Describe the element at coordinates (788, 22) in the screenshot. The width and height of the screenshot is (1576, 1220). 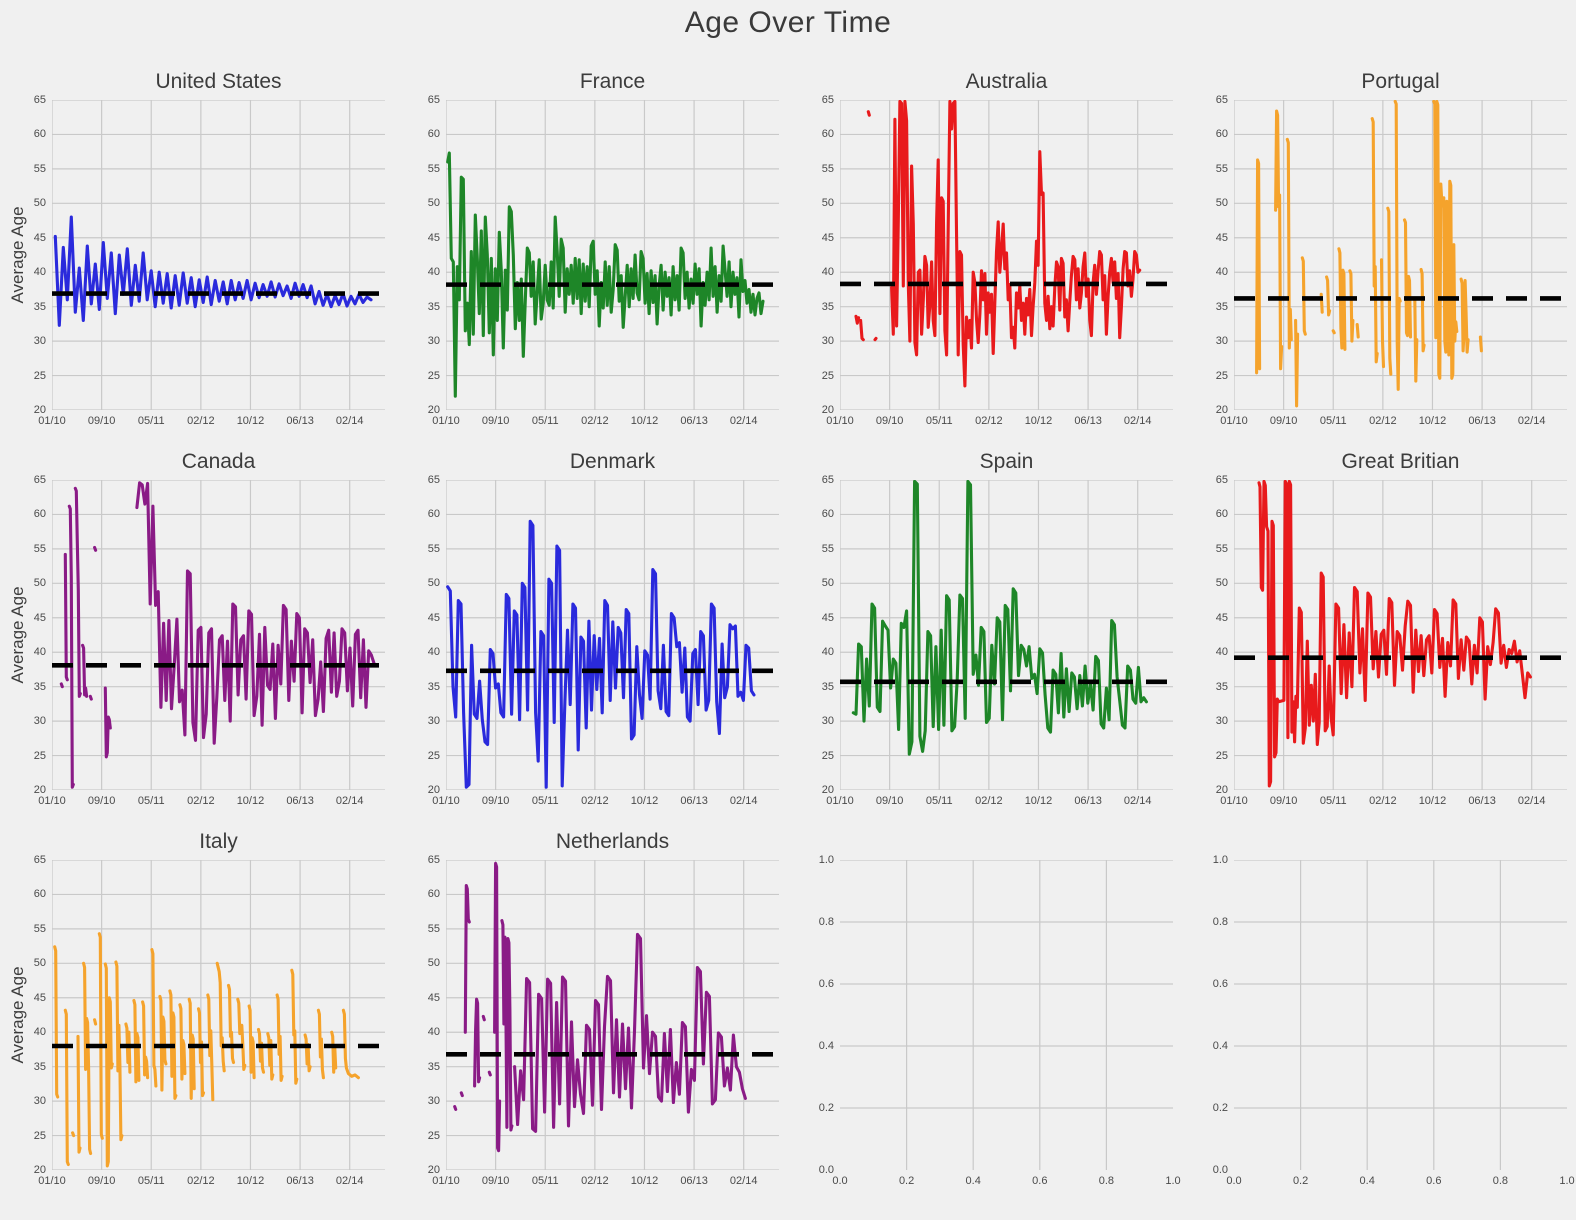
I see `figure-title: Age Over Time` at that location.